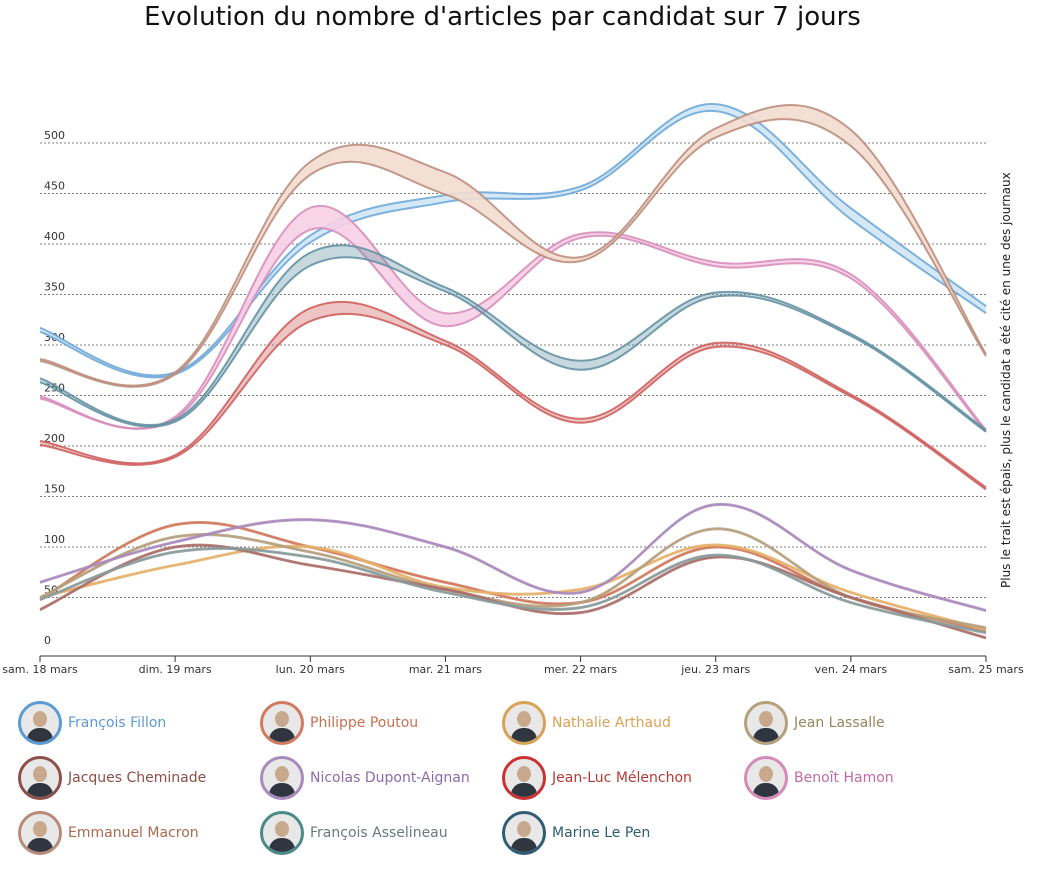  Describe the element at coordinates (580, 669) in the screenshot. I see `x-tick-label: mer. 22 mars` at that location.